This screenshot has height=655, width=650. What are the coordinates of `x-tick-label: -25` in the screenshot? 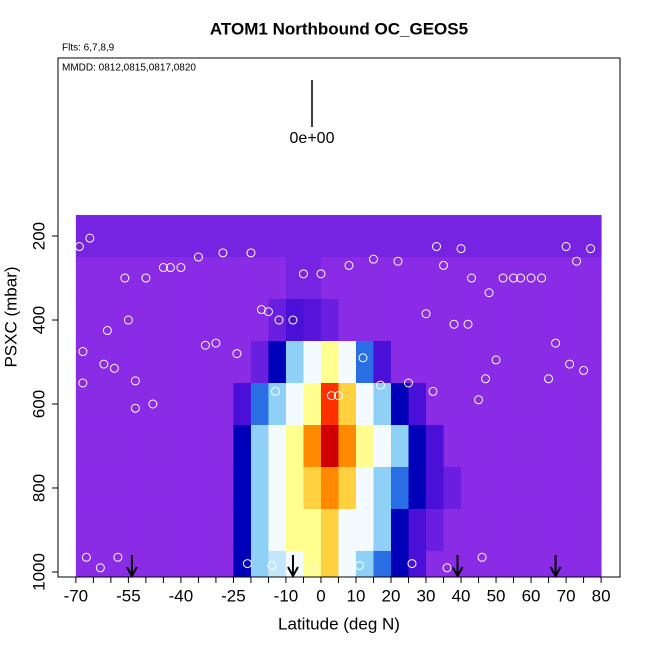 It's located at (233, 595).